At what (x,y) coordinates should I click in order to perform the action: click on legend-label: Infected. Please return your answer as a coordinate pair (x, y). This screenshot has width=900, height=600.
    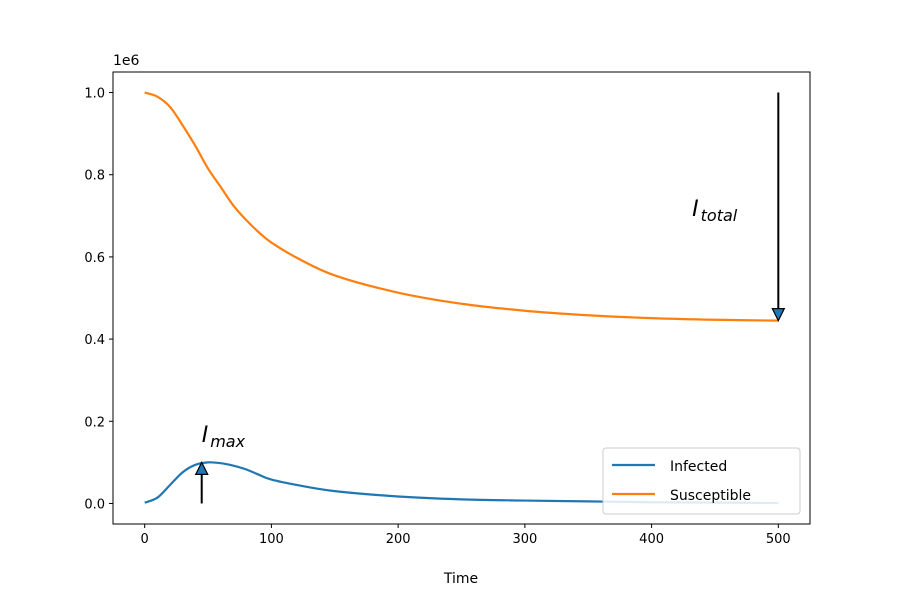
    Looking at the image, I should click on (698, 467).